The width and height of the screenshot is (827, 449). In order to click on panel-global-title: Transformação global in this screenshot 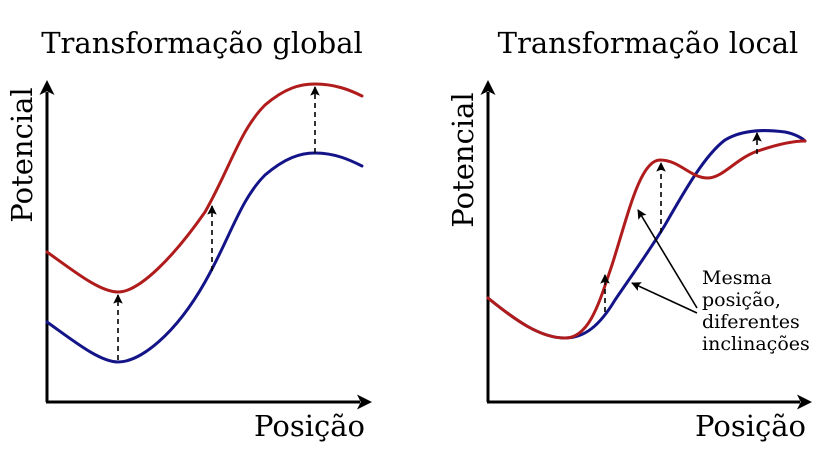, I will do `click(202, 43)`.